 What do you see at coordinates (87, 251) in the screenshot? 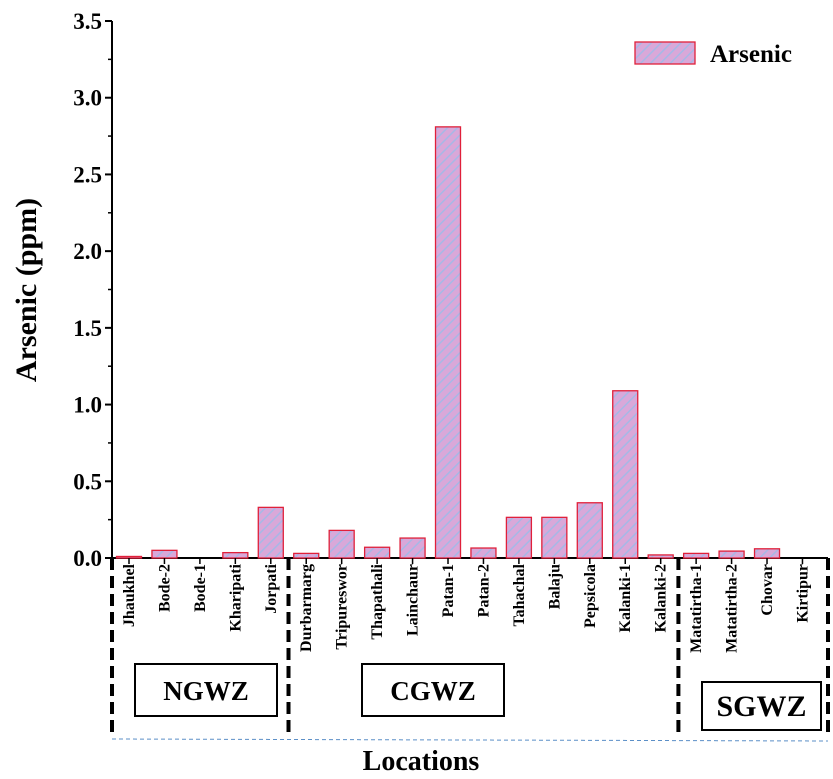
I see `y-tick-label: 2.0` at bounding box center [87, 251].